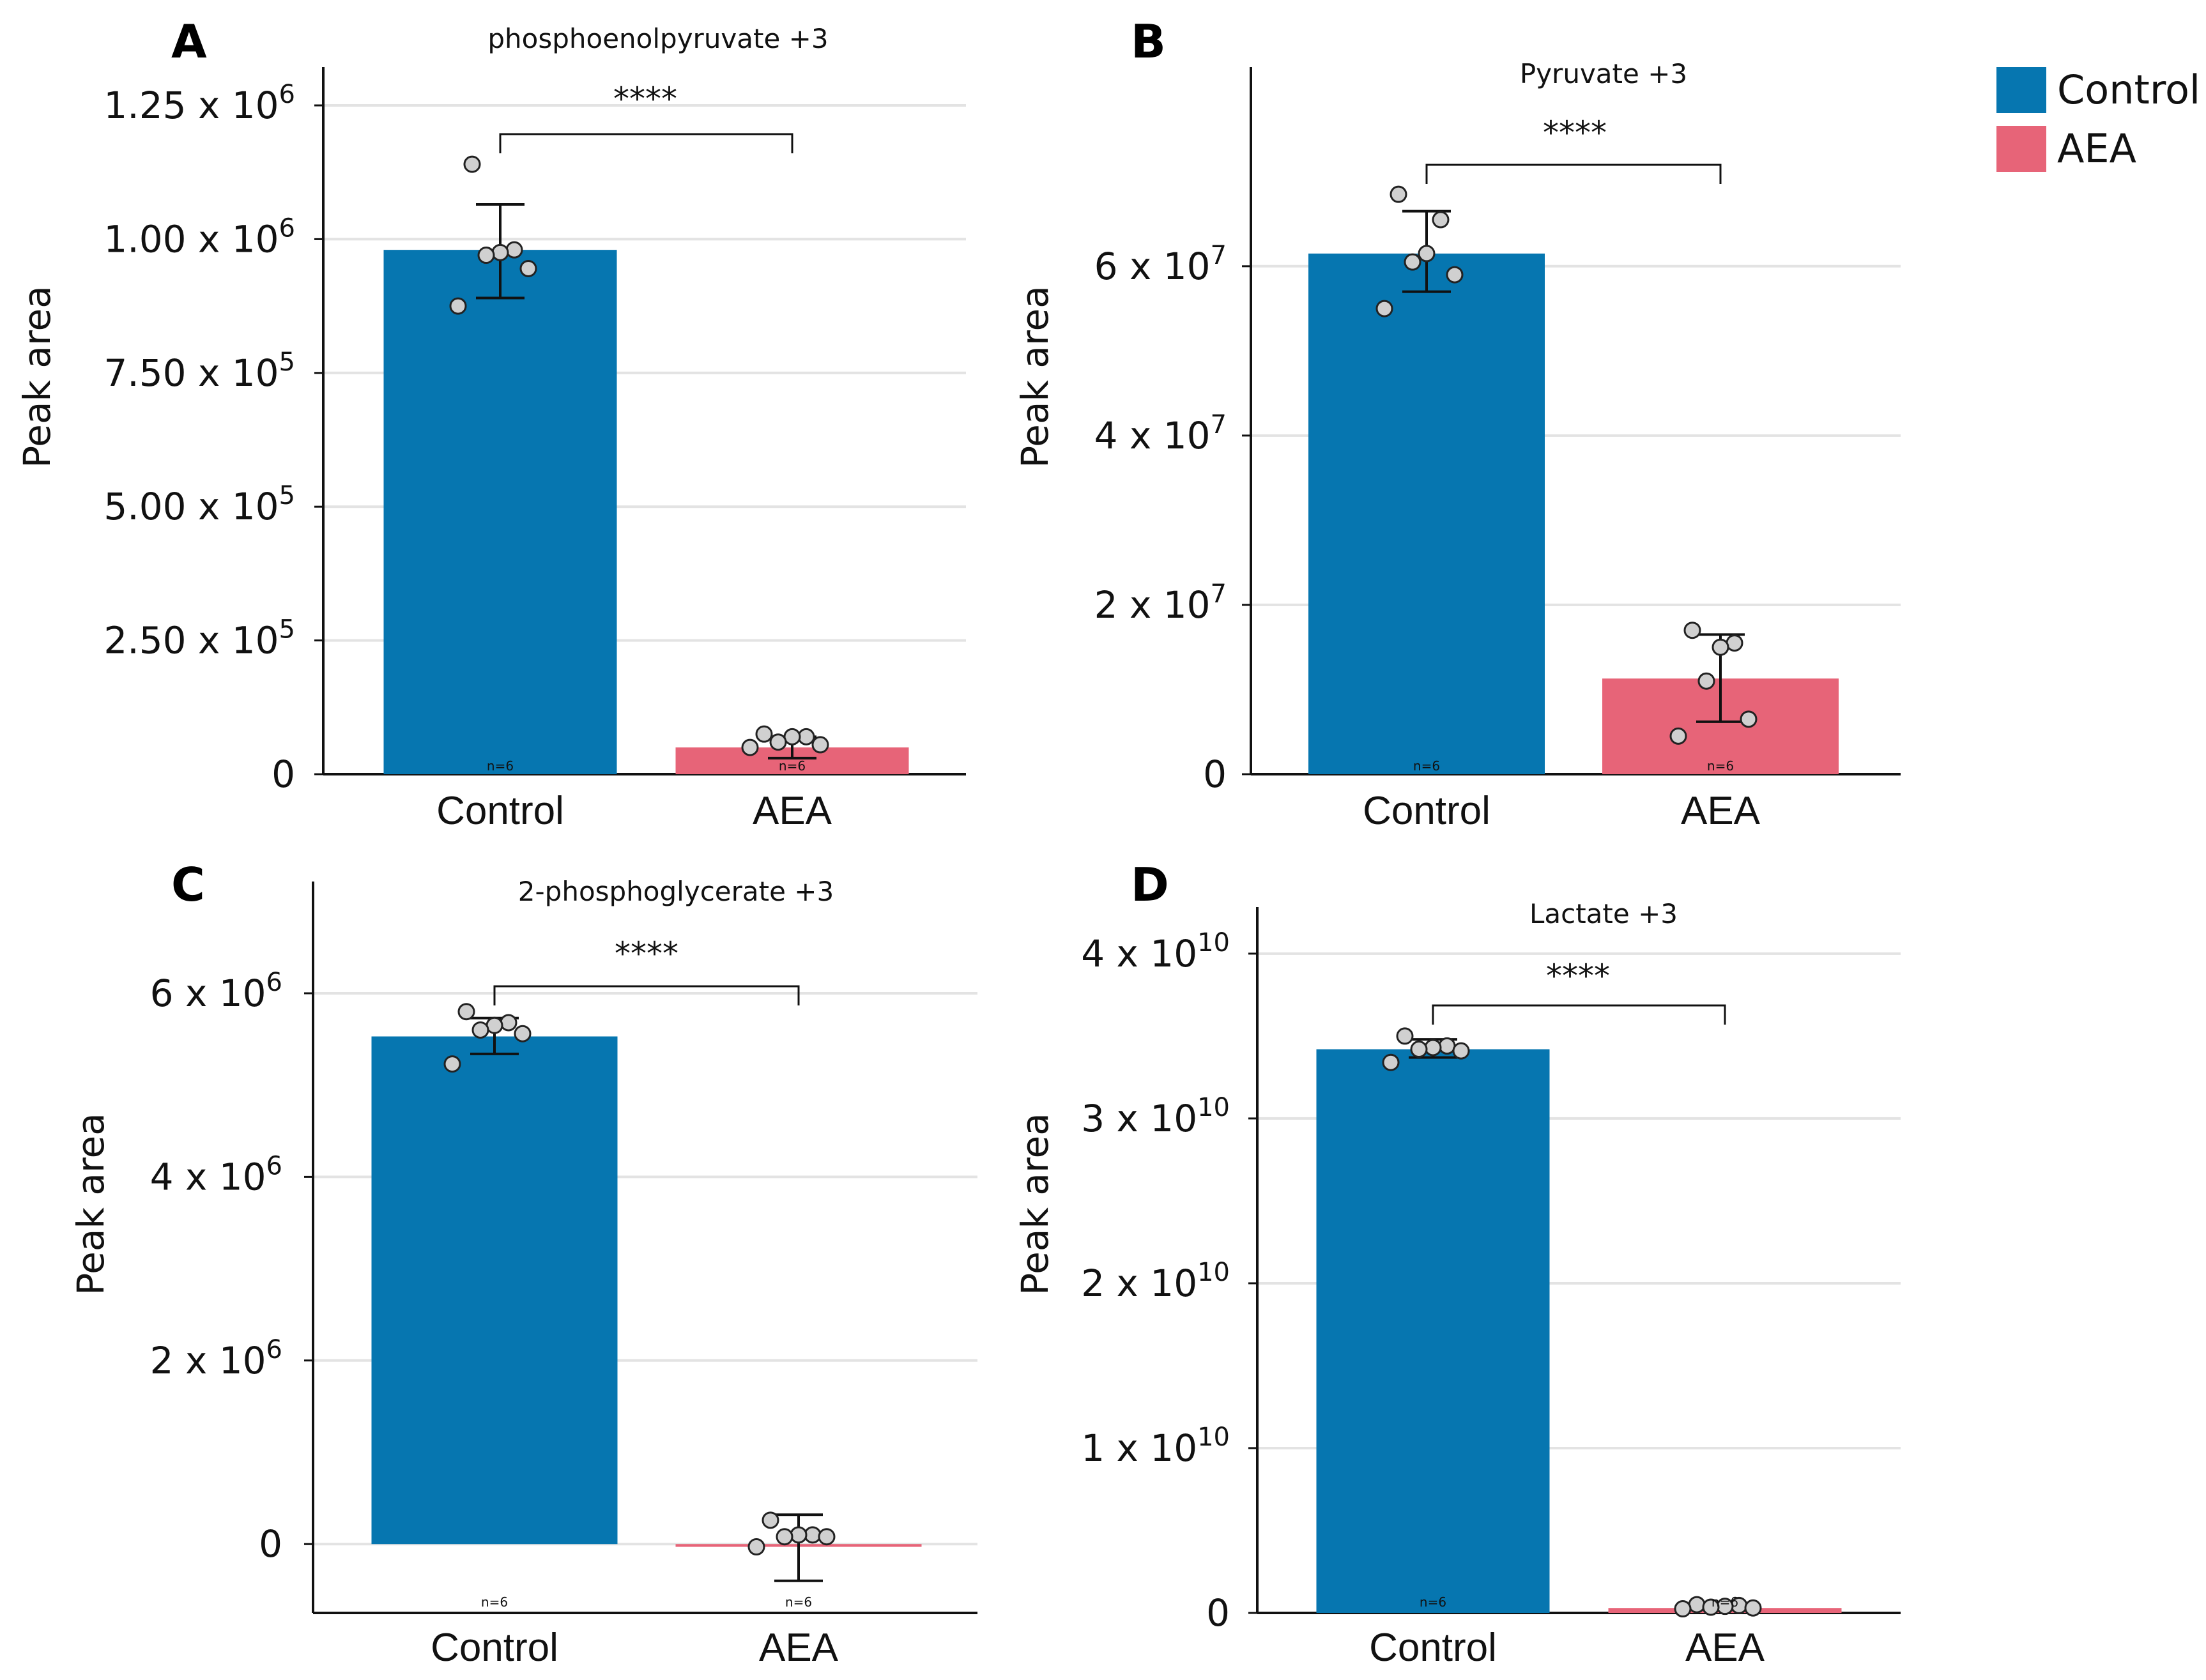 This screenshot has height=1680, width=2206. I want to click on y-tick-label: 6 x 10⁶, so click(216, 991).